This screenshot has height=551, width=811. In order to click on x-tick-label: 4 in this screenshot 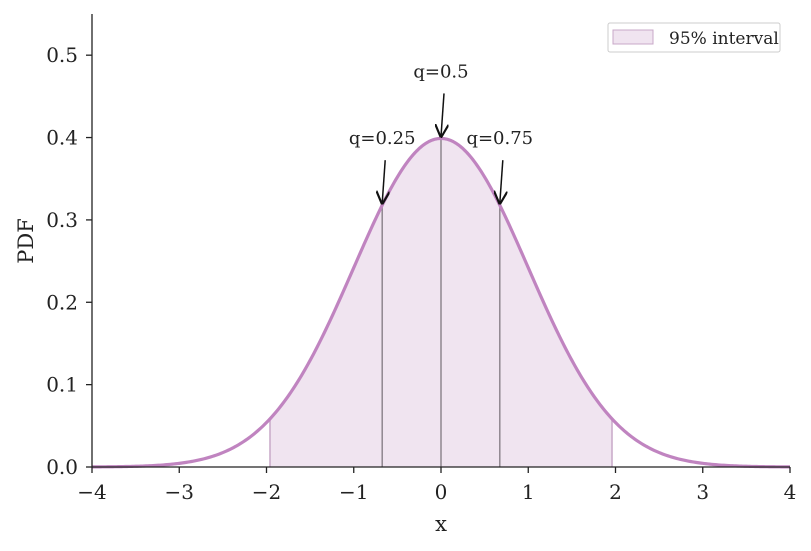, I will do `click(790, 492)`.